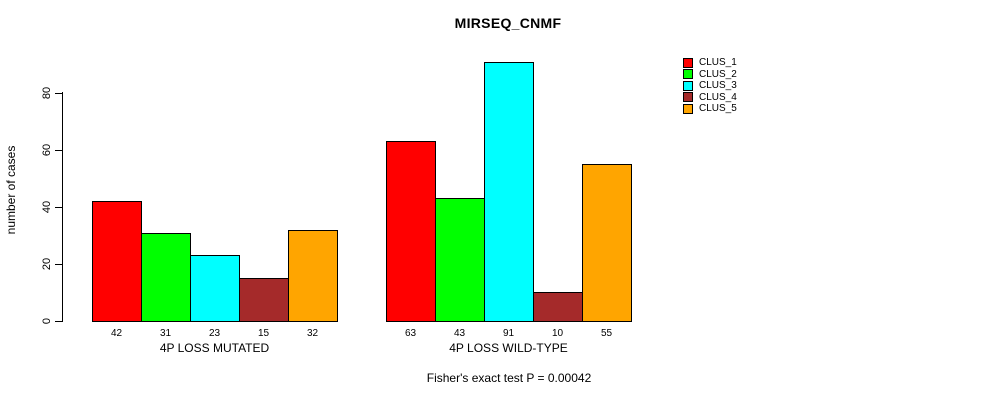 Image resolution: width=990 pixels, height=400 pixels. Describe the element at coordinates (410, 333) in the screenshot. I see `bar-value-label: 63` at that location.